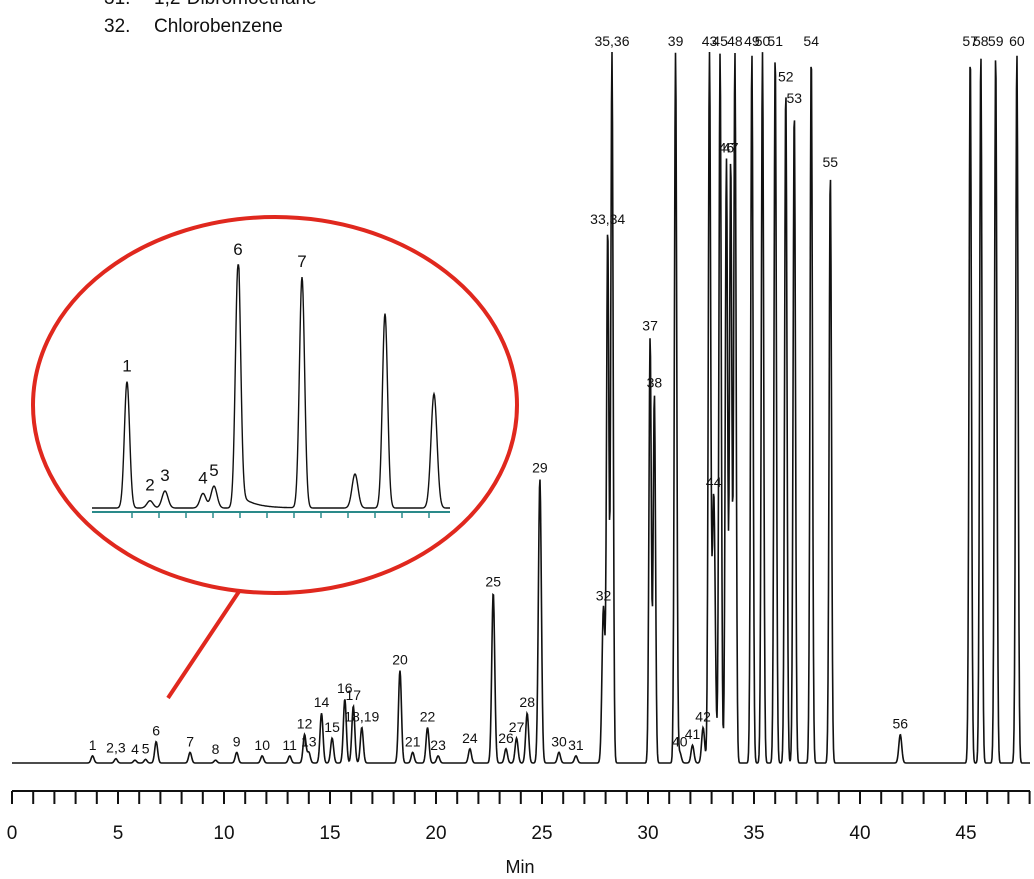 This screenshot has width=1034, height=879. What do you see at coordinates (116, 748) in the screenshot?
I see `peak-label-2-3: 2,3` at bounding box center [116, 748].